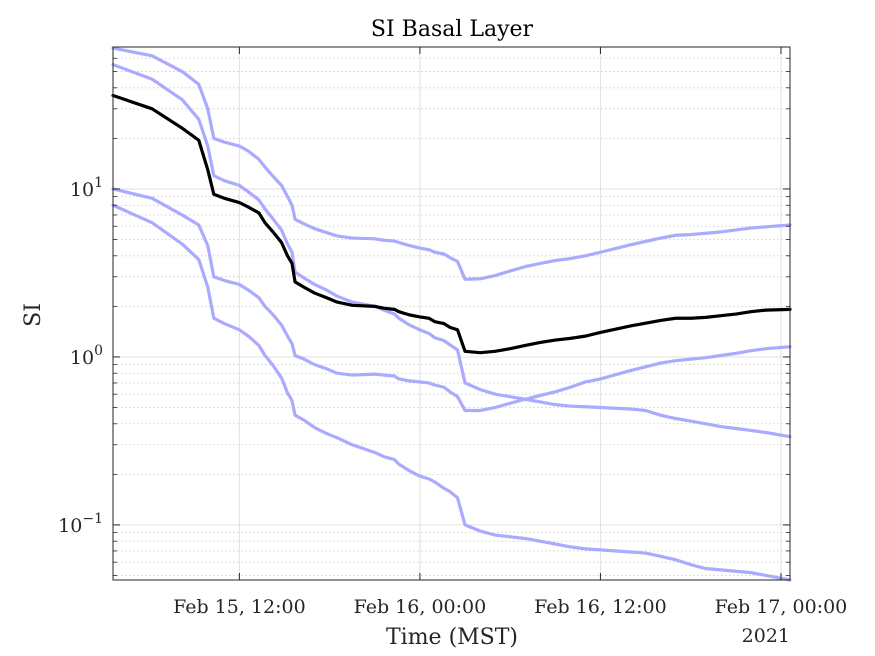 This screenshot has height=656, width=875. Describe the element at coordinates (420, 607) in the screenshot. I see `x-tick-label: Feb 16, 00:00` at that location.